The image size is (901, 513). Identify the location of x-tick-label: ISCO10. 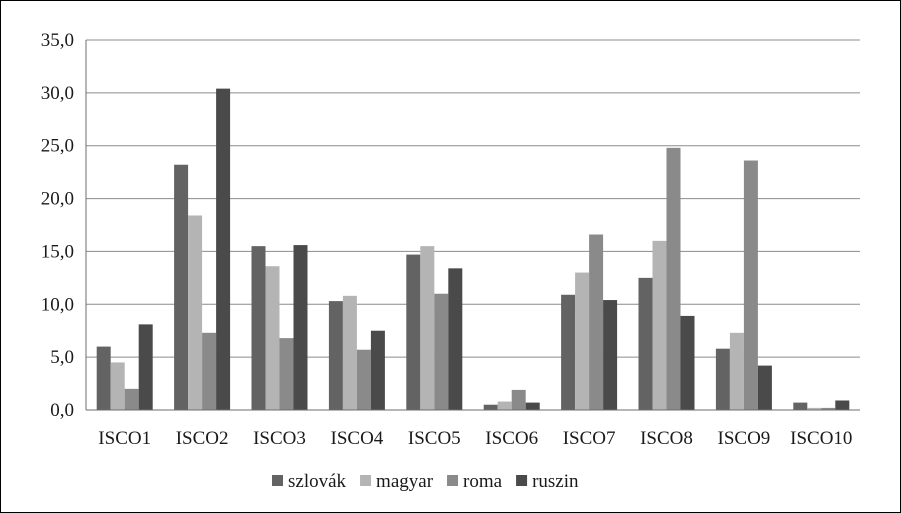
(821, 438).